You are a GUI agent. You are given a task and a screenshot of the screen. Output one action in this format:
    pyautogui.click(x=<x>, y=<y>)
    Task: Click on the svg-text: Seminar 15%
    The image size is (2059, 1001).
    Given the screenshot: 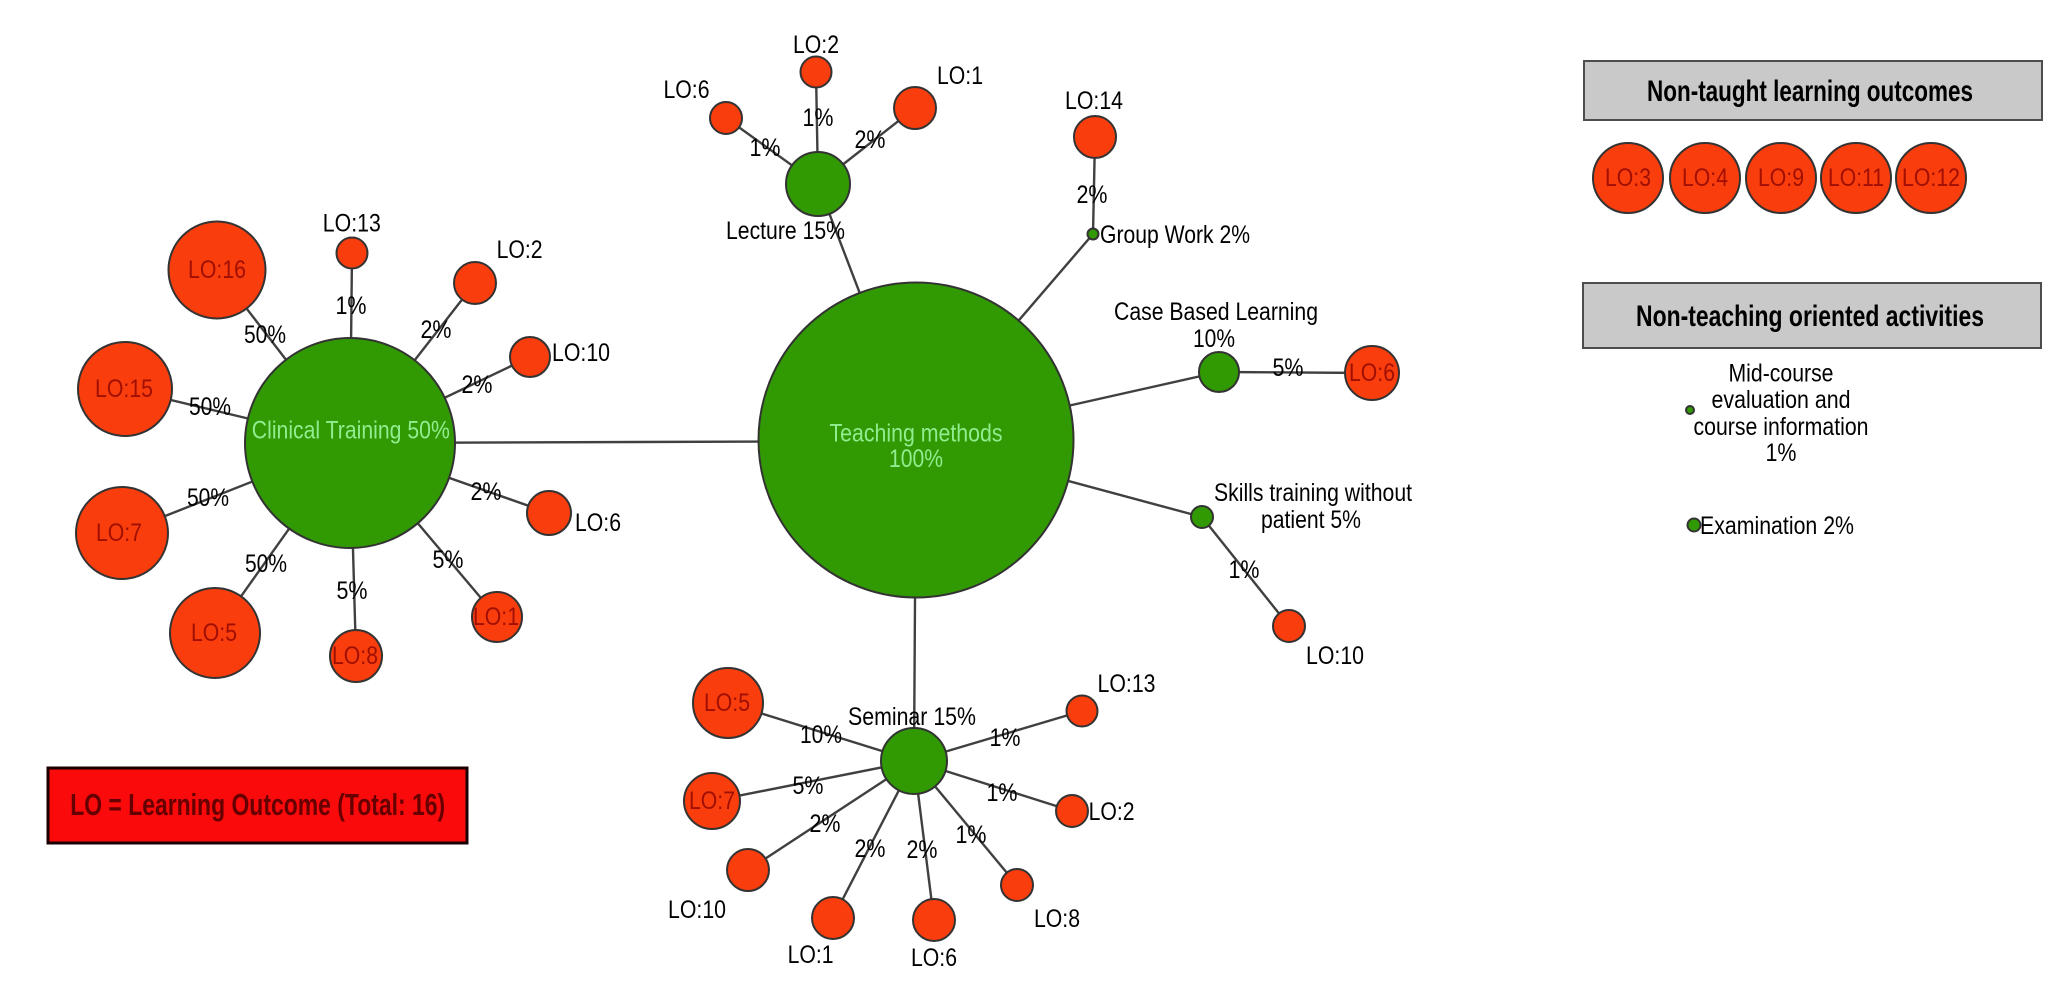 What is the action you would take?
    pyautogui.click(x=912, y=717)
    